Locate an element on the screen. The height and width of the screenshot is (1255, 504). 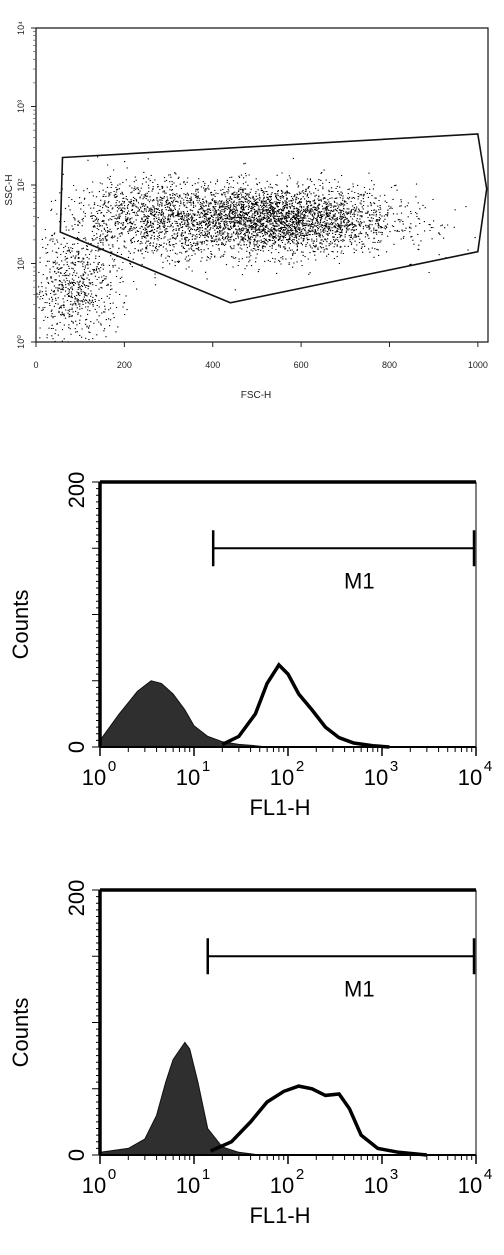
y-tick-label: 10⁴ is located at coordinates (21, 28).